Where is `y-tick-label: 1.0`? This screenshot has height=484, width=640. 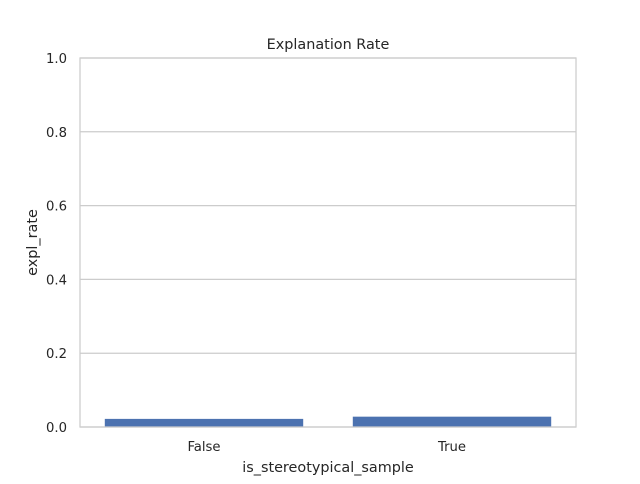 y-tick-label: 1.0 is located at coordinates (56, 59).